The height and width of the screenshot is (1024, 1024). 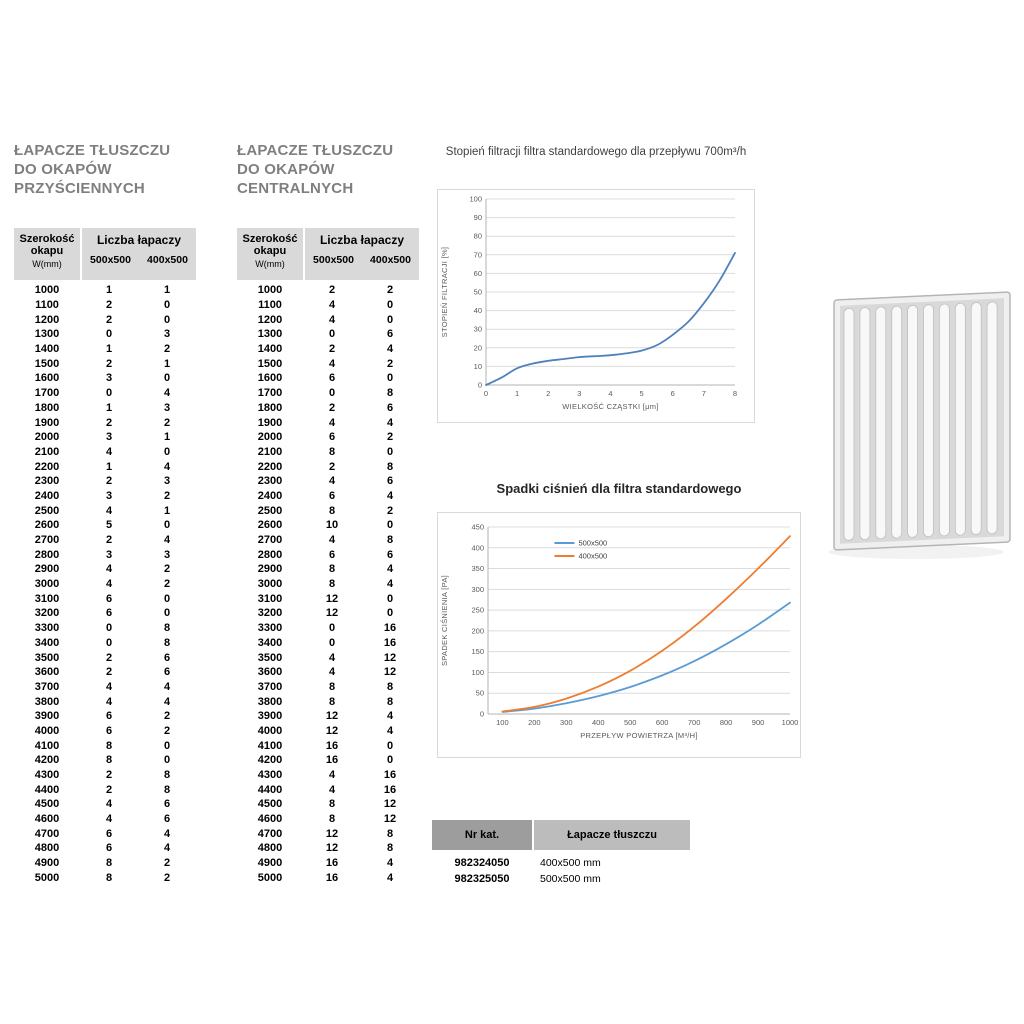 I want to click on hood-width-cell: 2200, so click(x=47, y=466).